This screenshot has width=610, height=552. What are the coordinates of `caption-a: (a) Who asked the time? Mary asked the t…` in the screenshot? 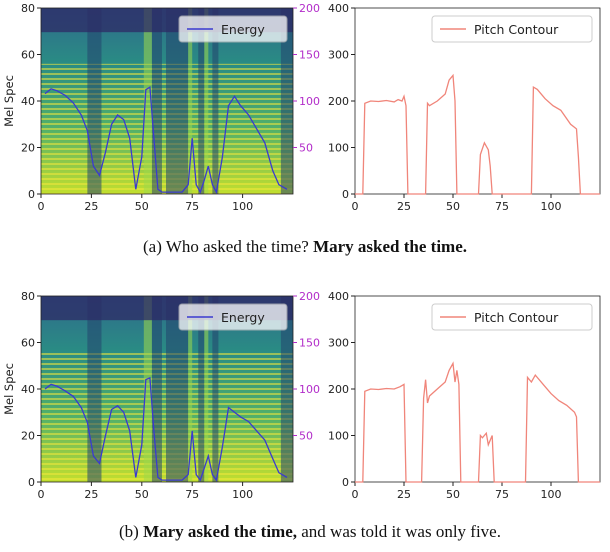 It's located at (305, 246).